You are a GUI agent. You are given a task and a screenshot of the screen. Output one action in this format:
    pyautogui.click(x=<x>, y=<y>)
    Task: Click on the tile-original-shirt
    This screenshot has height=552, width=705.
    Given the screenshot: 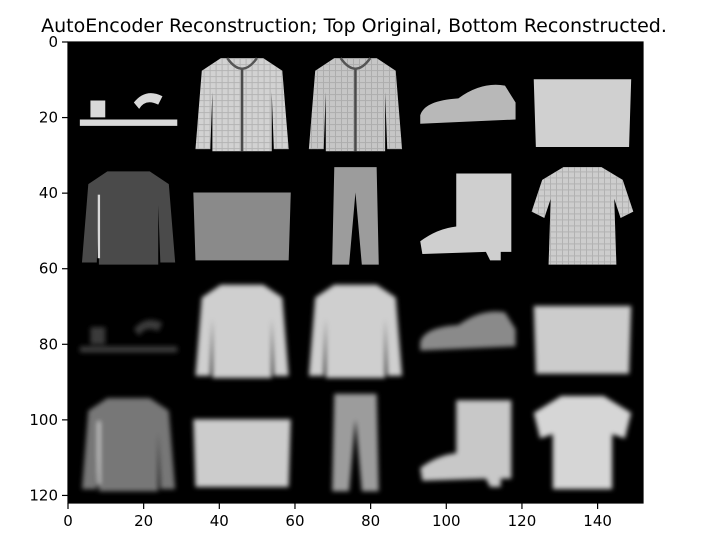 What is the action you would take?
    pyautogui.click(x=128, y=218)
    